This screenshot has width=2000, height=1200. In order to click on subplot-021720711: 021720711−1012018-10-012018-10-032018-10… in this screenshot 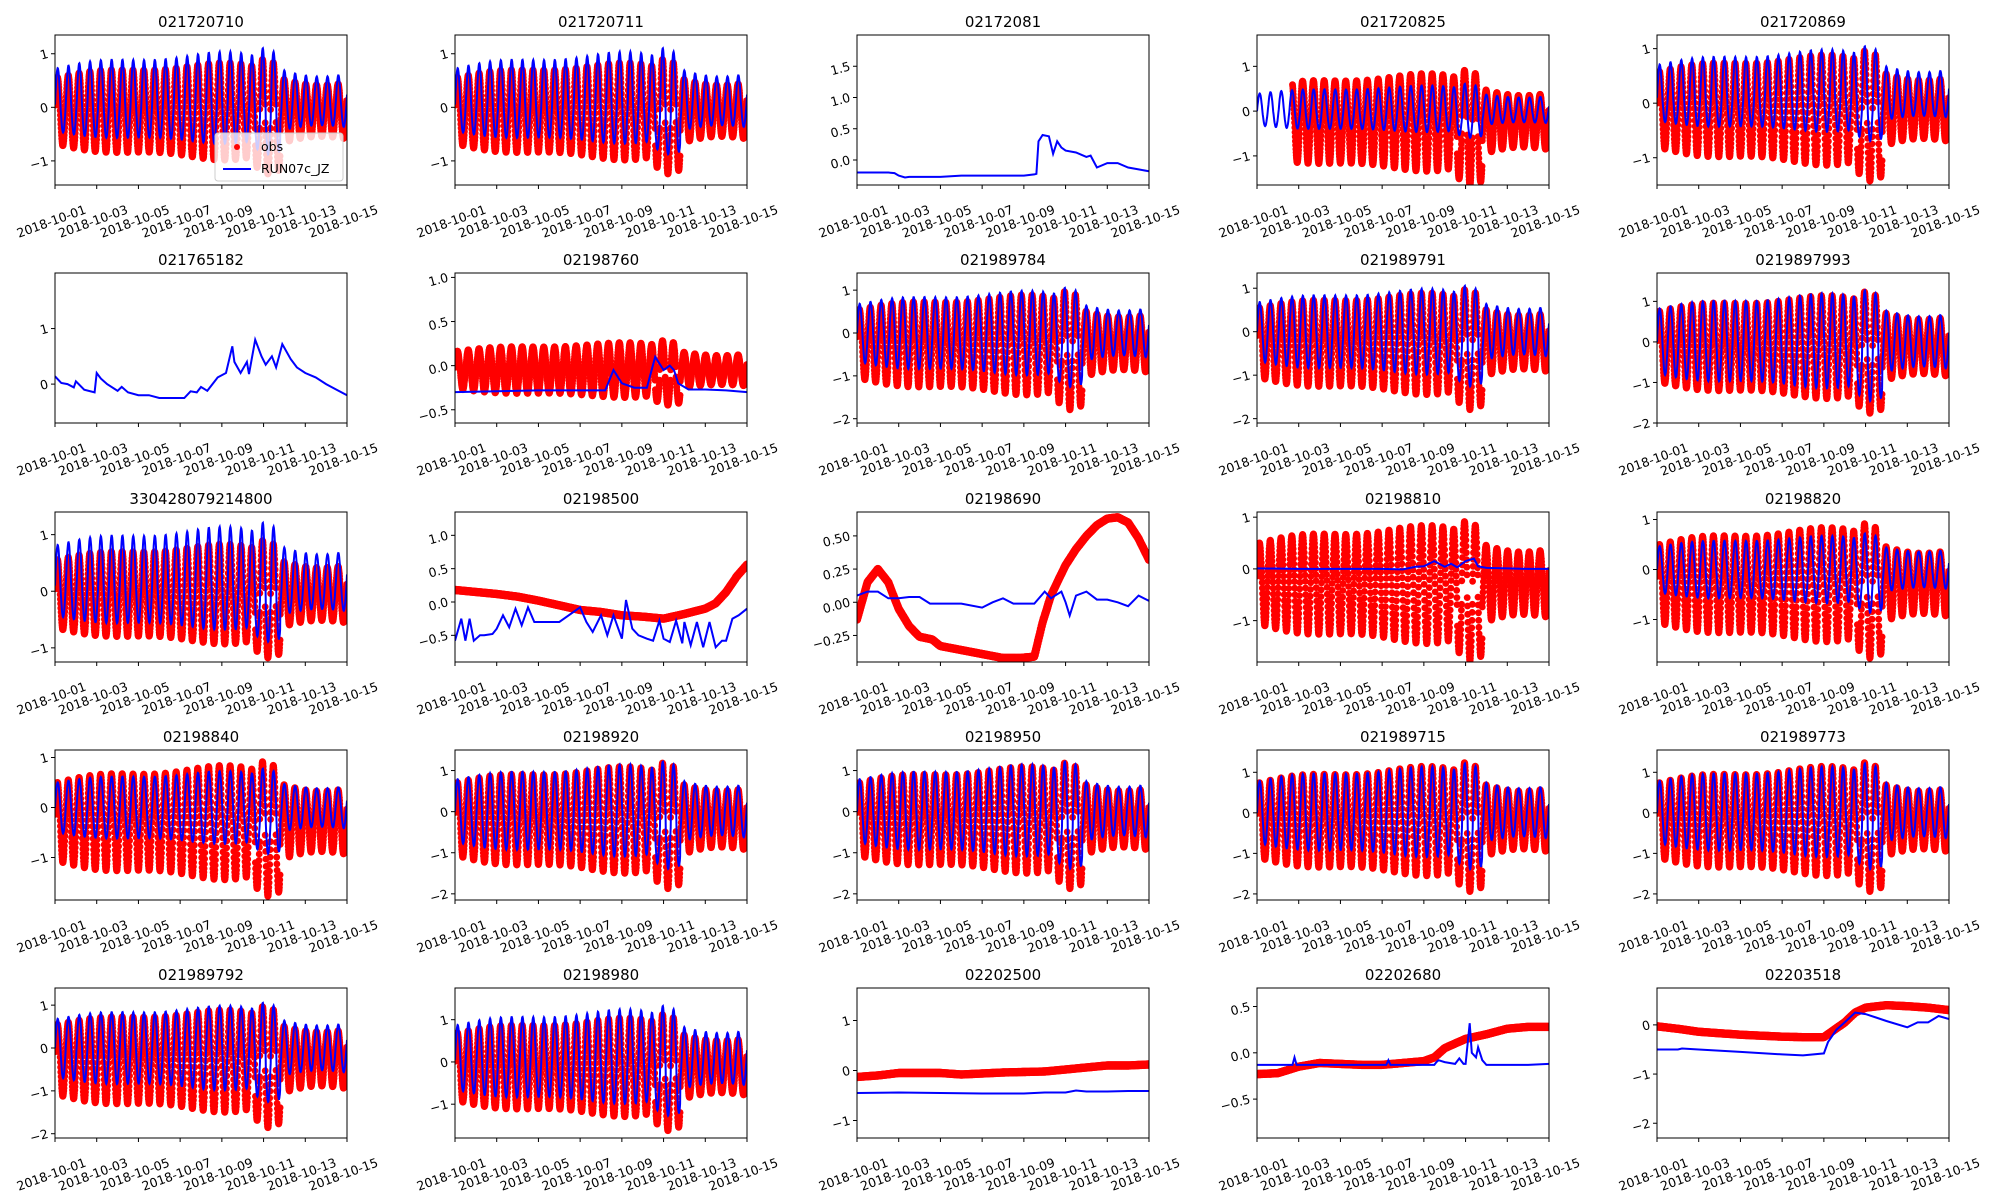, I will do `click(597, 127)`.